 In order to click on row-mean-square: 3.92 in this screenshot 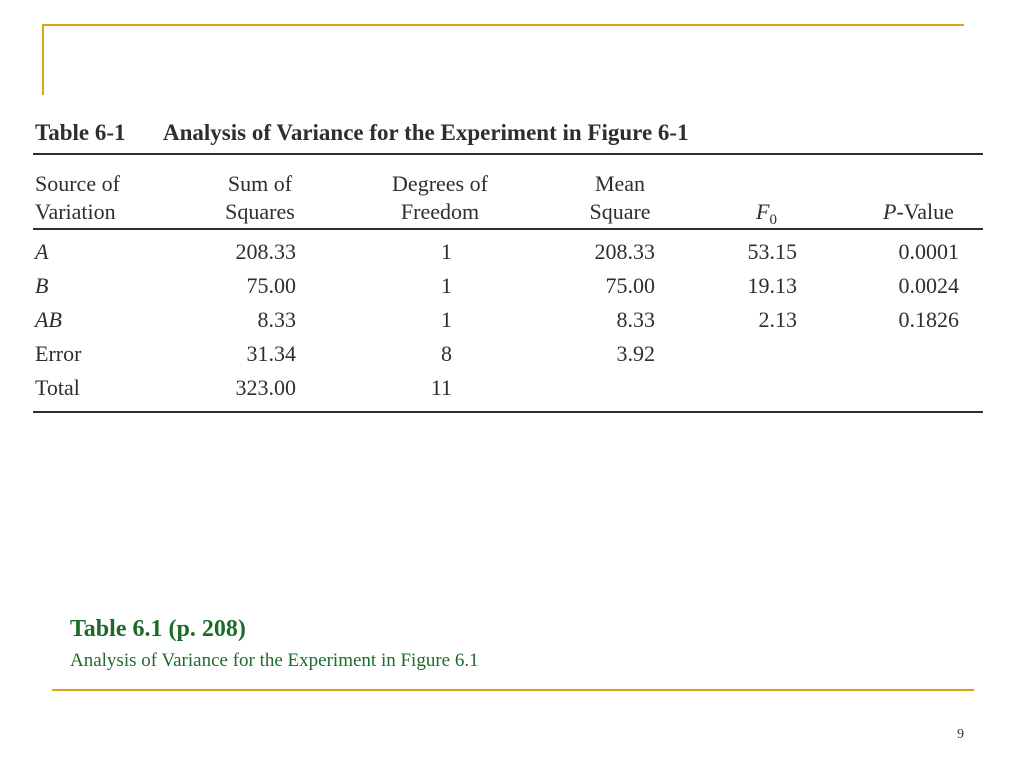, I will do `click(636, 353)`.